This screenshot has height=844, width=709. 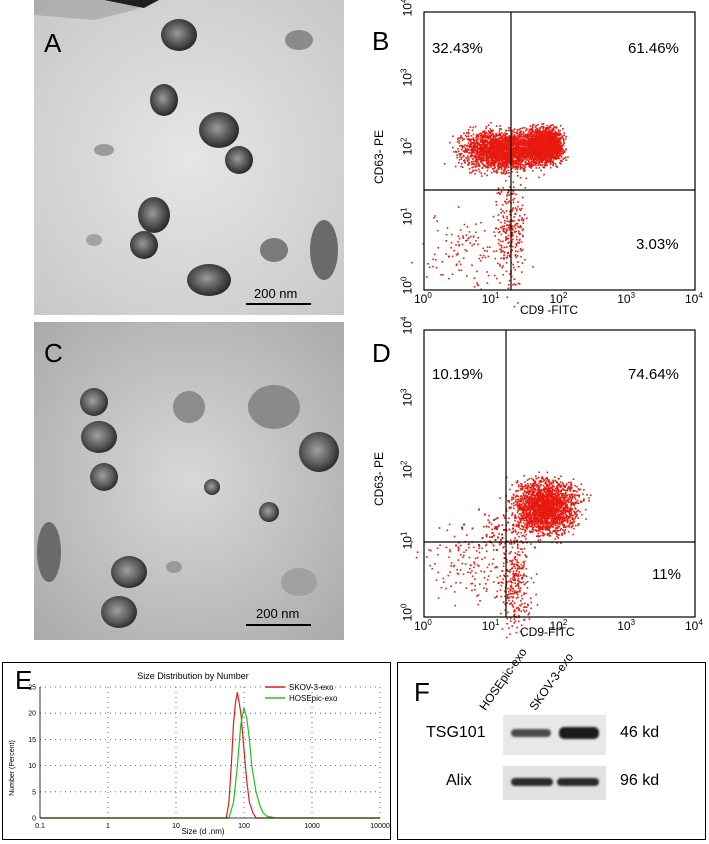 What do you see at coordinates (278, 613) in the screenshot?
I see `scale-bar-label-c: 200 nm` at bounding box center [278, 613].